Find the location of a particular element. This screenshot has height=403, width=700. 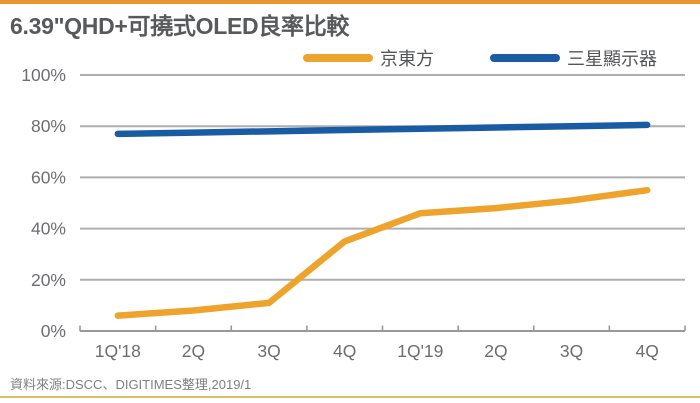

y-axis-label: 40% is located at coordinates (48, 229).